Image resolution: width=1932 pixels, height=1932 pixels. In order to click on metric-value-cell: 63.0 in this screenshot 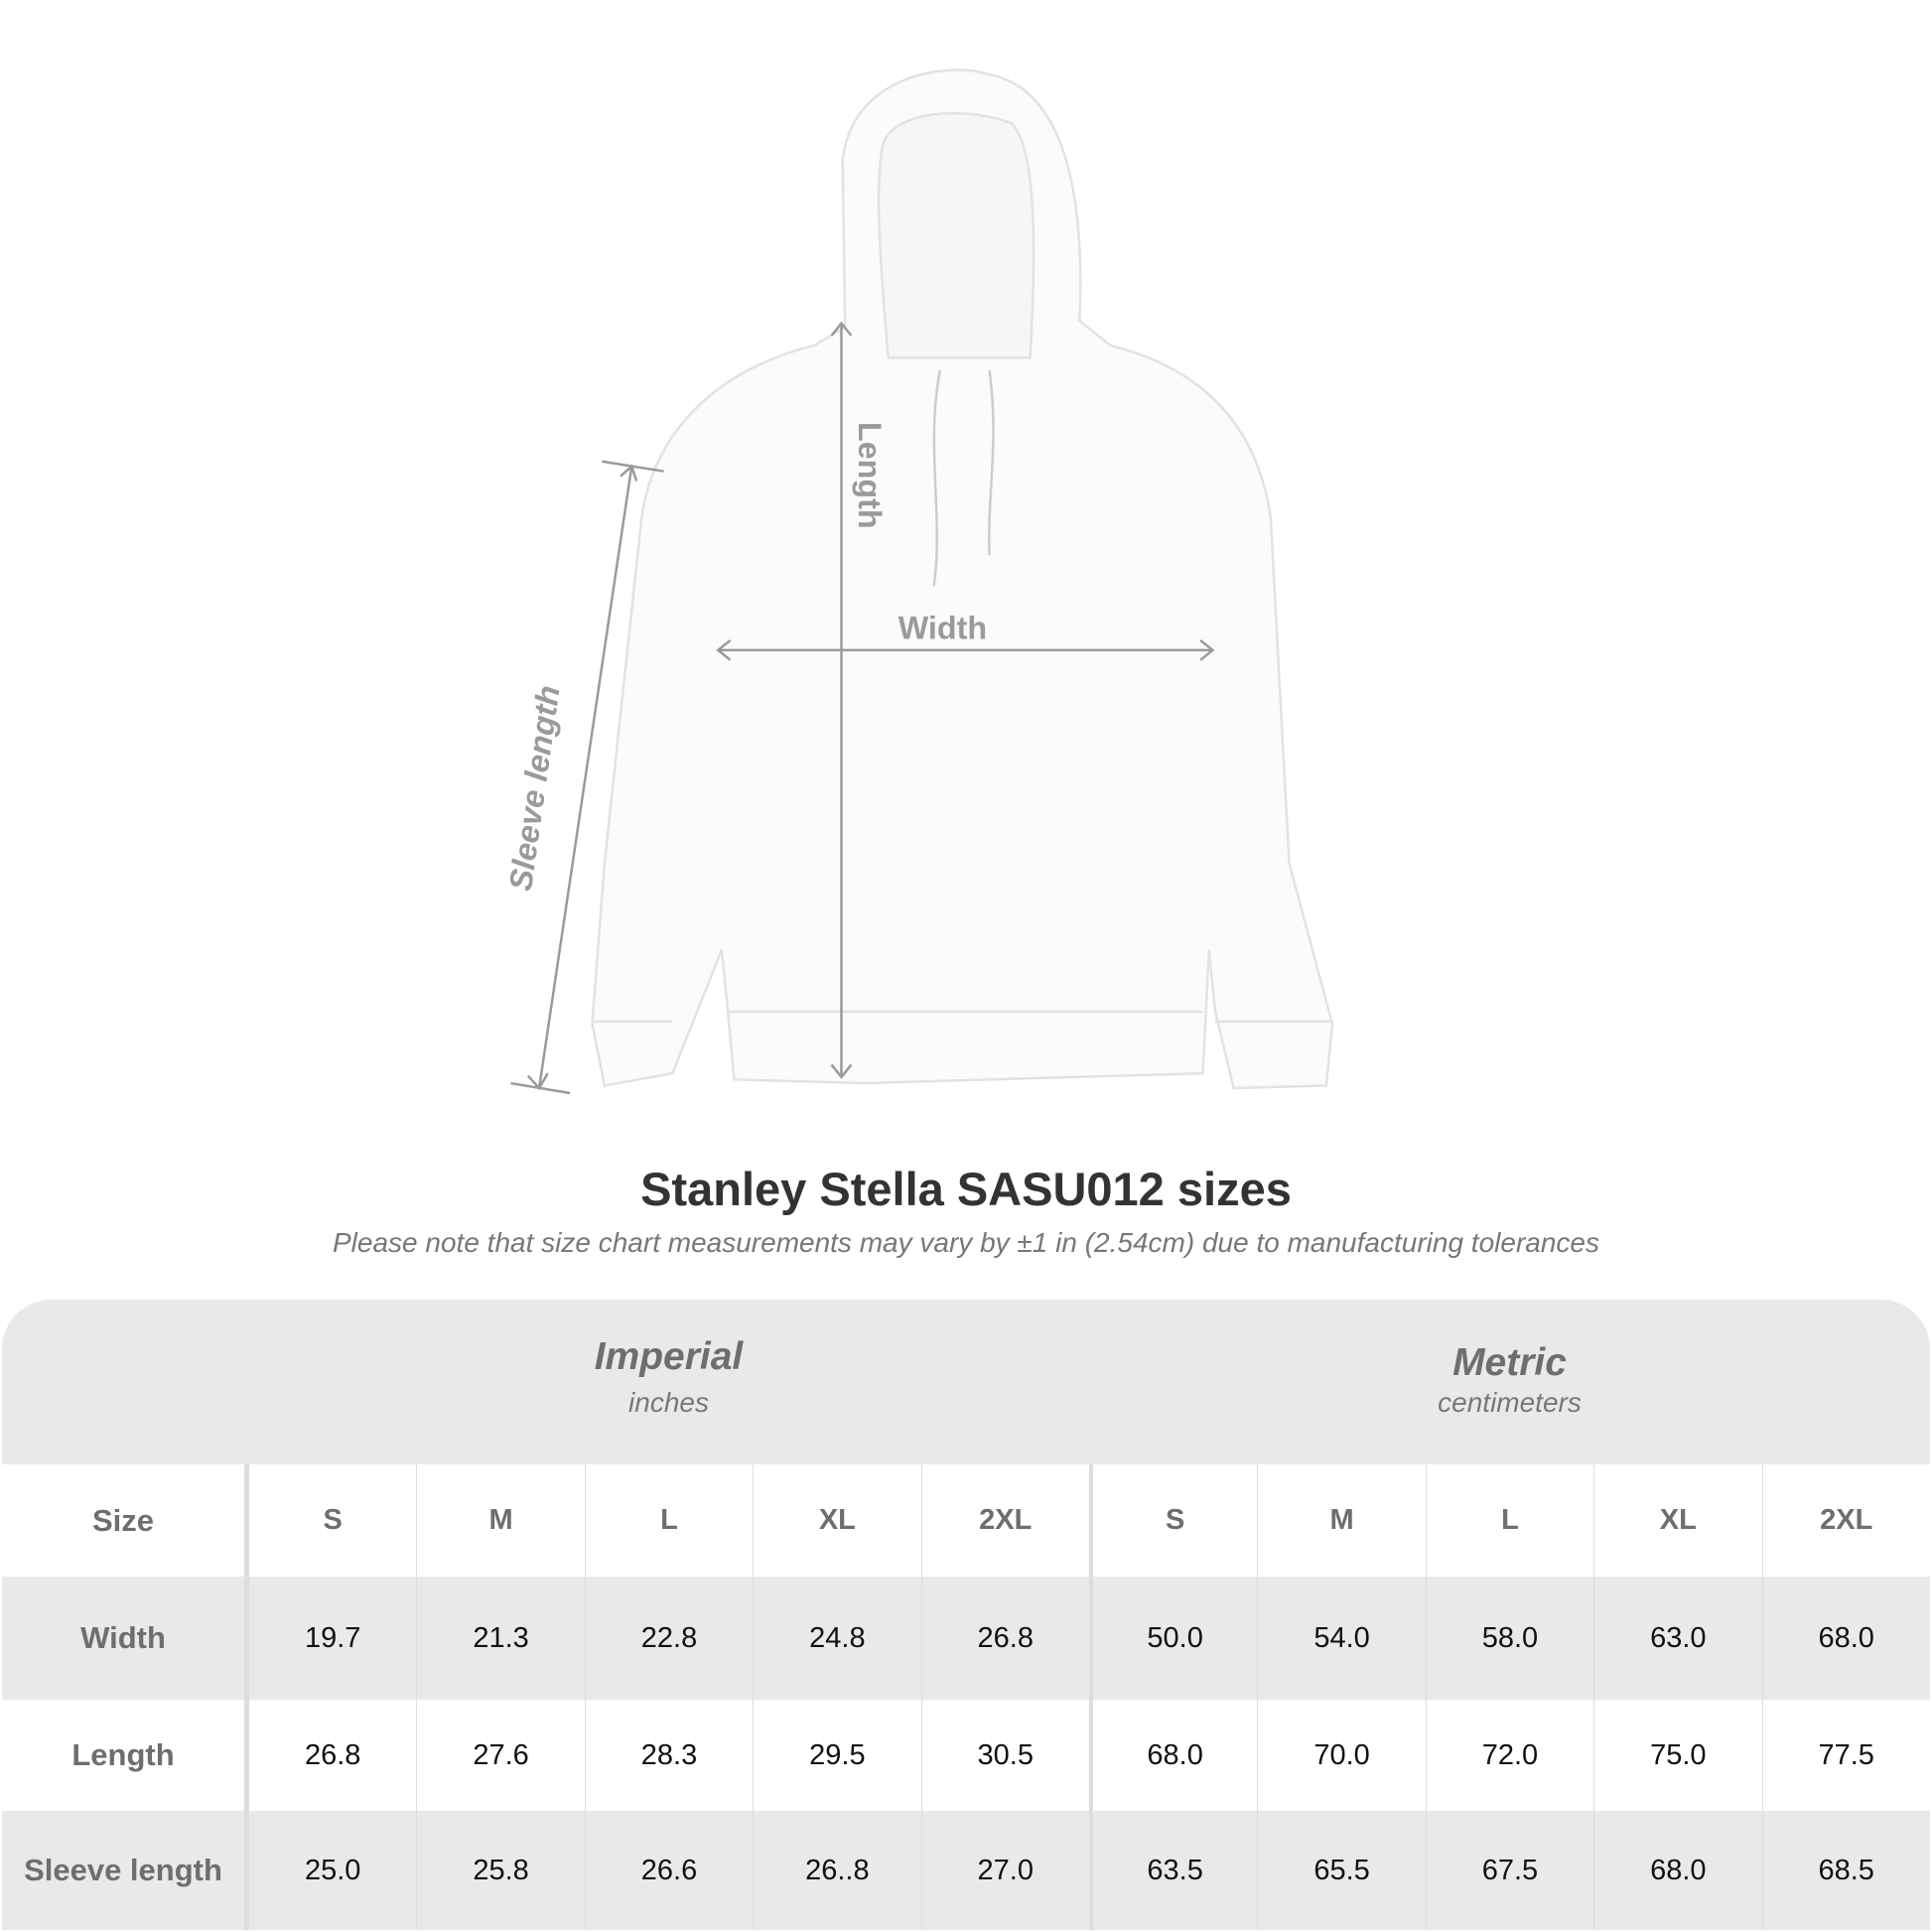, I will do `click(1677, 1639)`.